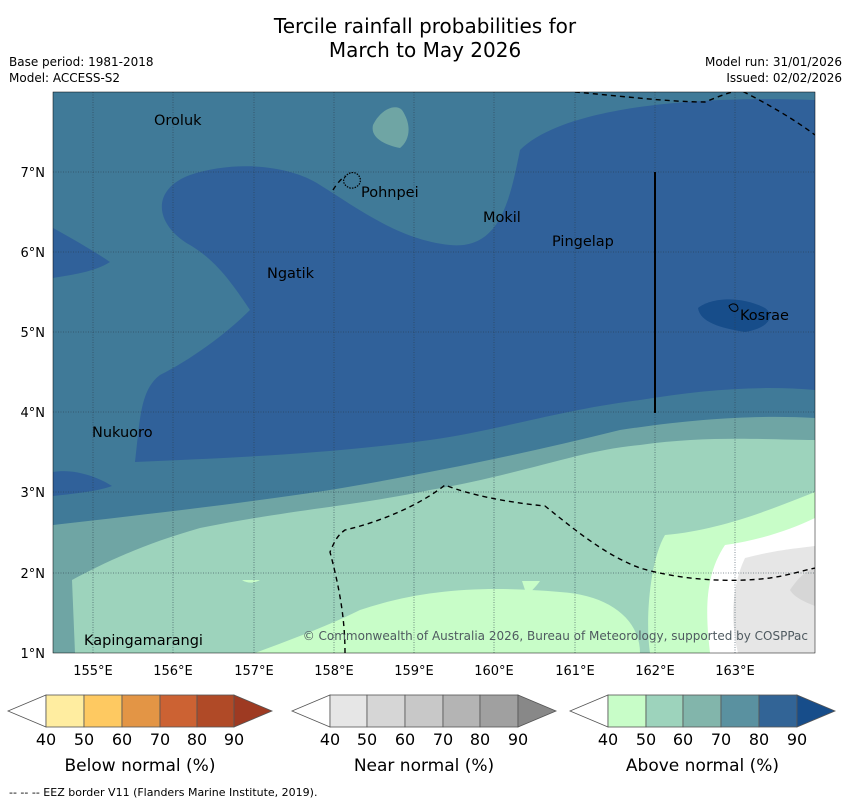 This screenshot has height=804, width=850. I want to click on lon-label: 156°E, so click(173, 671).